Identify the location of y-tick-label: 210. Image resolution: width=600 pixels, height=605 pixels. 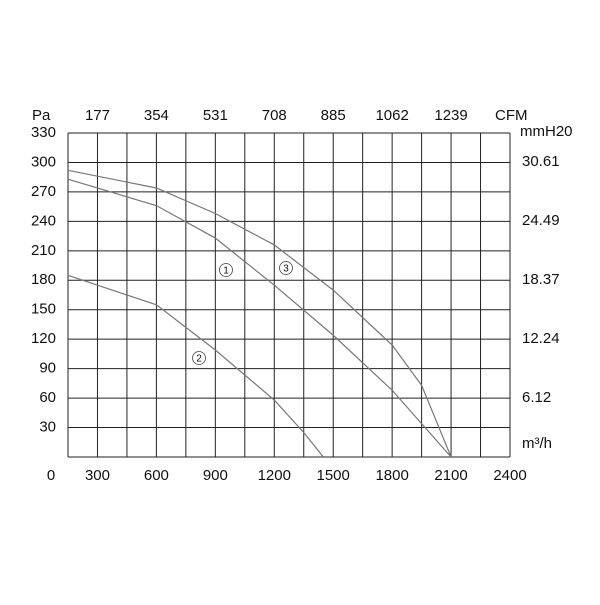
(43, 250).